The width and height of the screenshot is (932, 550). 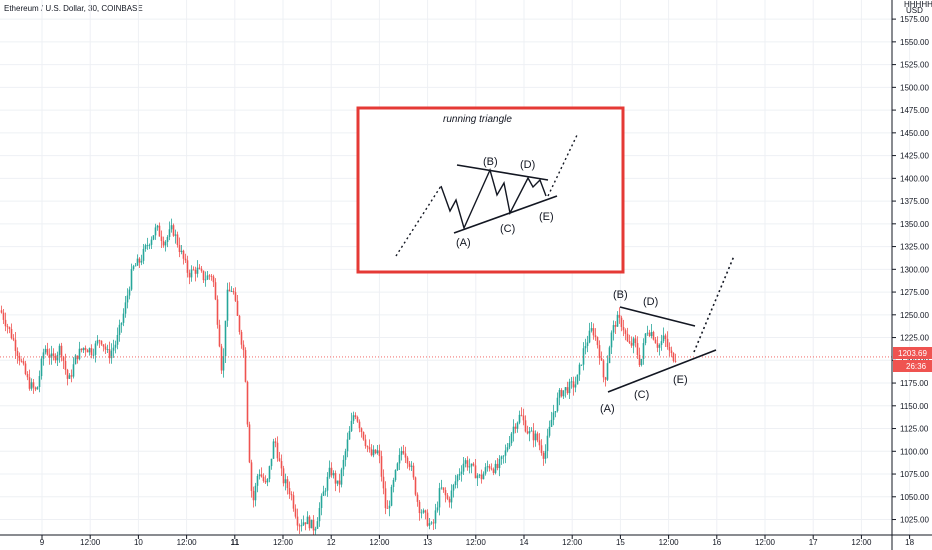 I want to click on time-tick-label: 12, so click(x=331, y=542).